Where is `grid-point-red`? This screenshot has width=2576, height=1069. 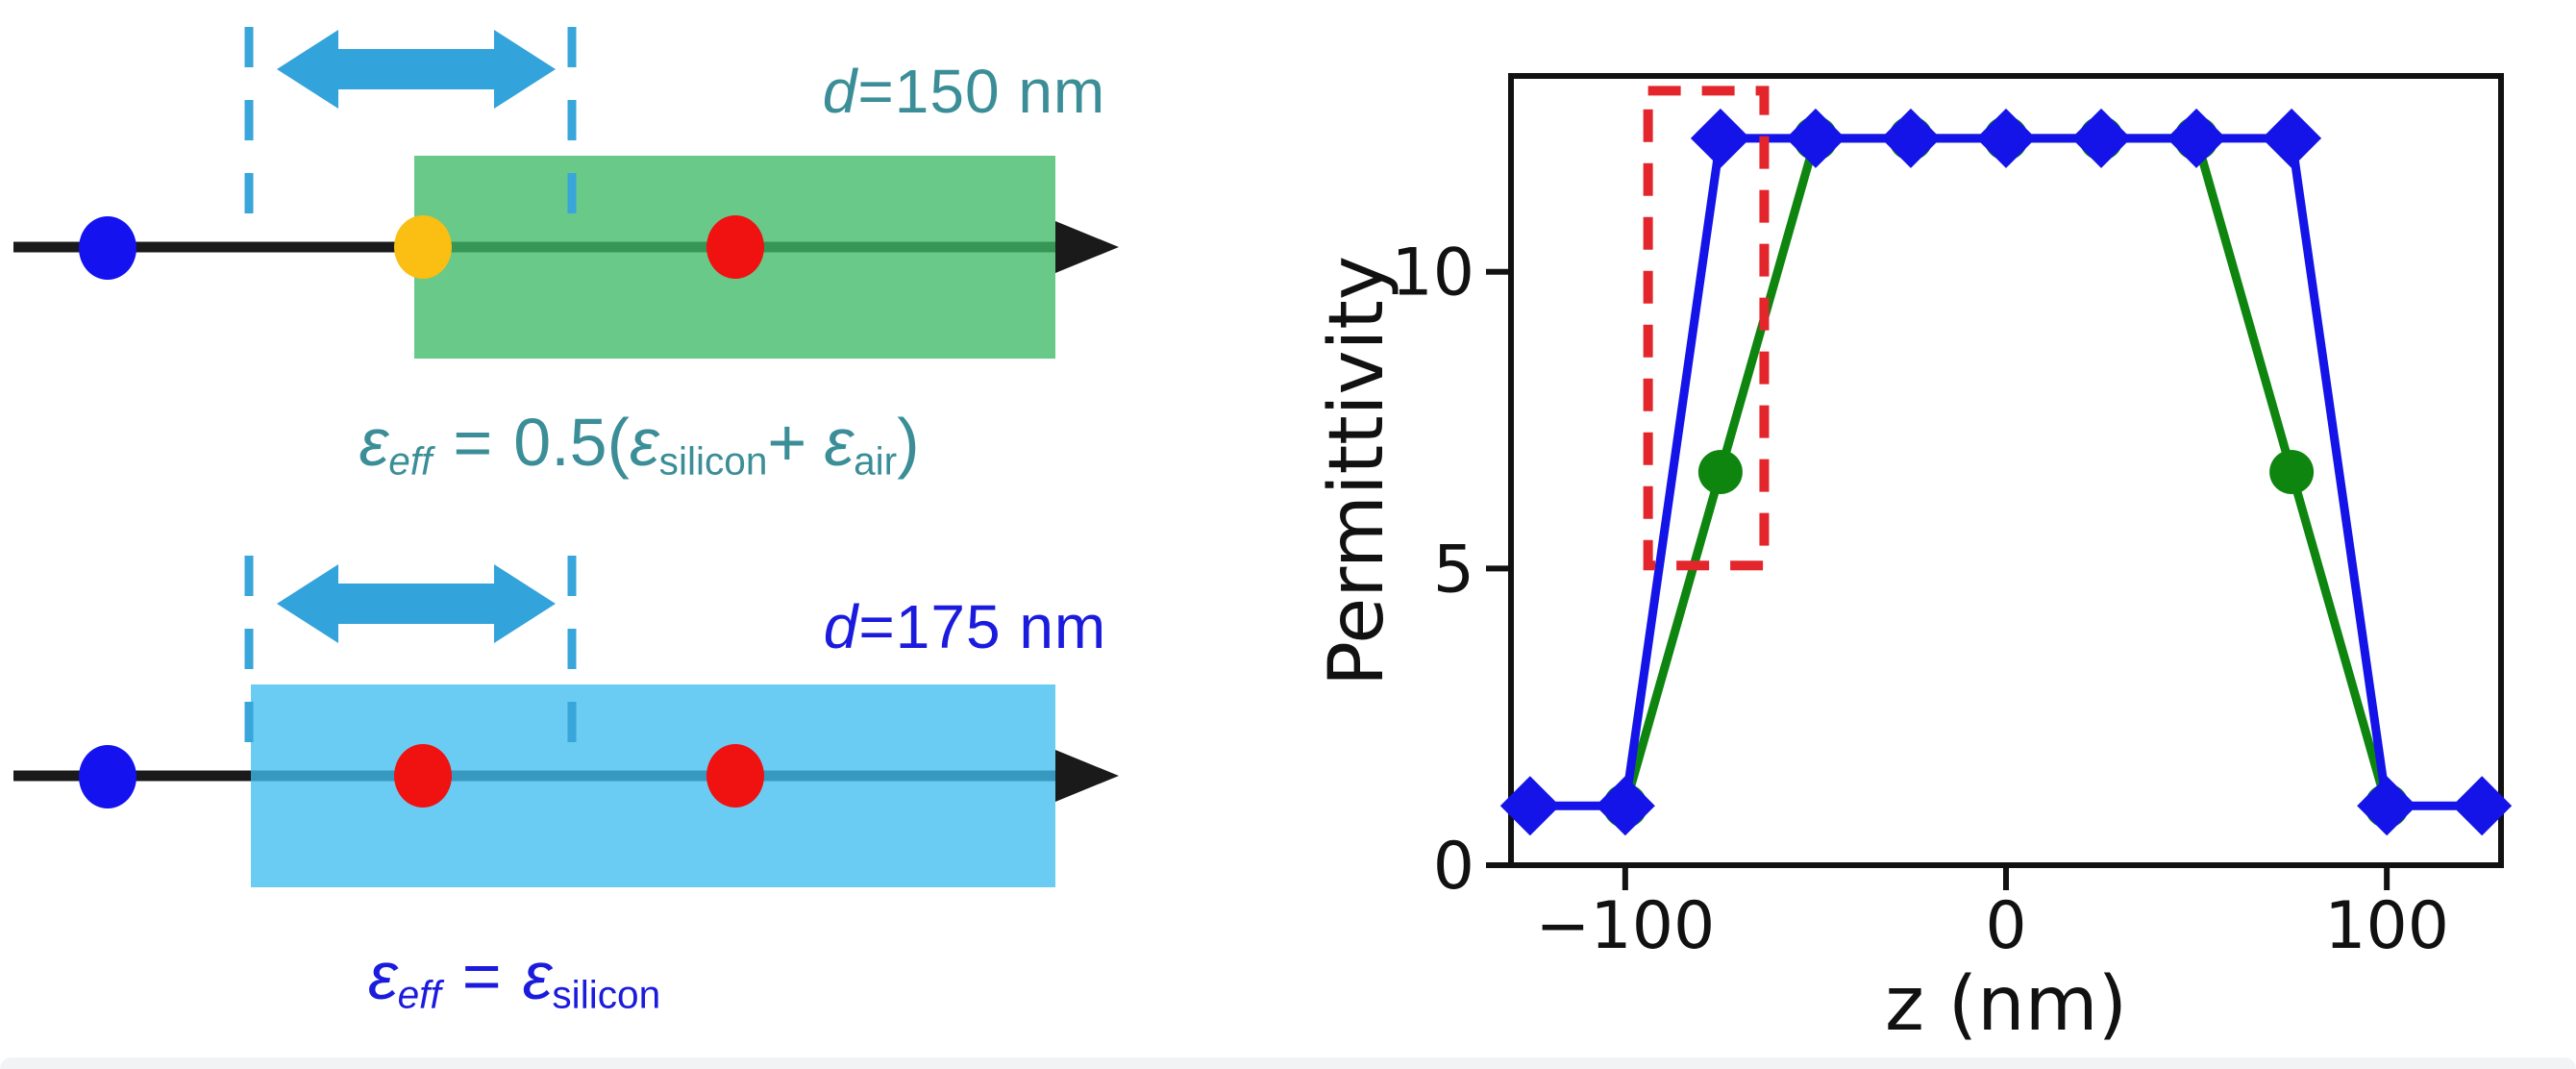
grid-point-red is located at coordinates (735, 247).